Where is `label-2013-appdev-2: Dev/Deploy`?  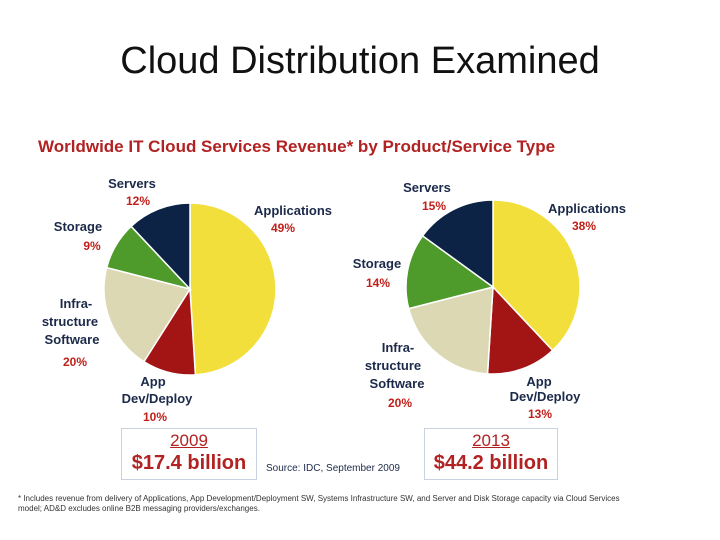
label-2013-appdev-2: Dev/Deploy is located at coordinates (546, 396).